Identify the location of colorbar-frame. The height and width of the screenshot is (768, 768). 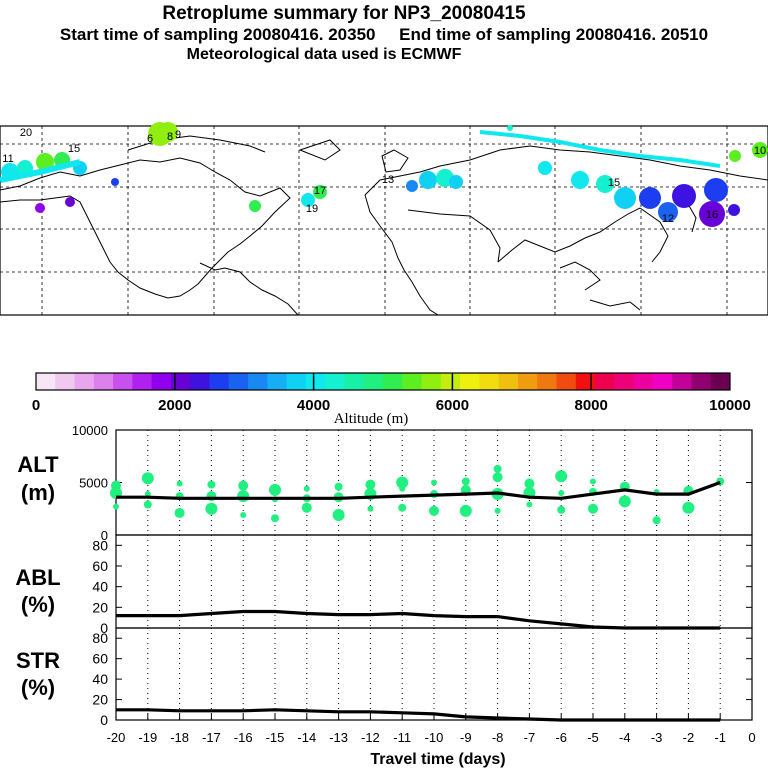
(383, 381).